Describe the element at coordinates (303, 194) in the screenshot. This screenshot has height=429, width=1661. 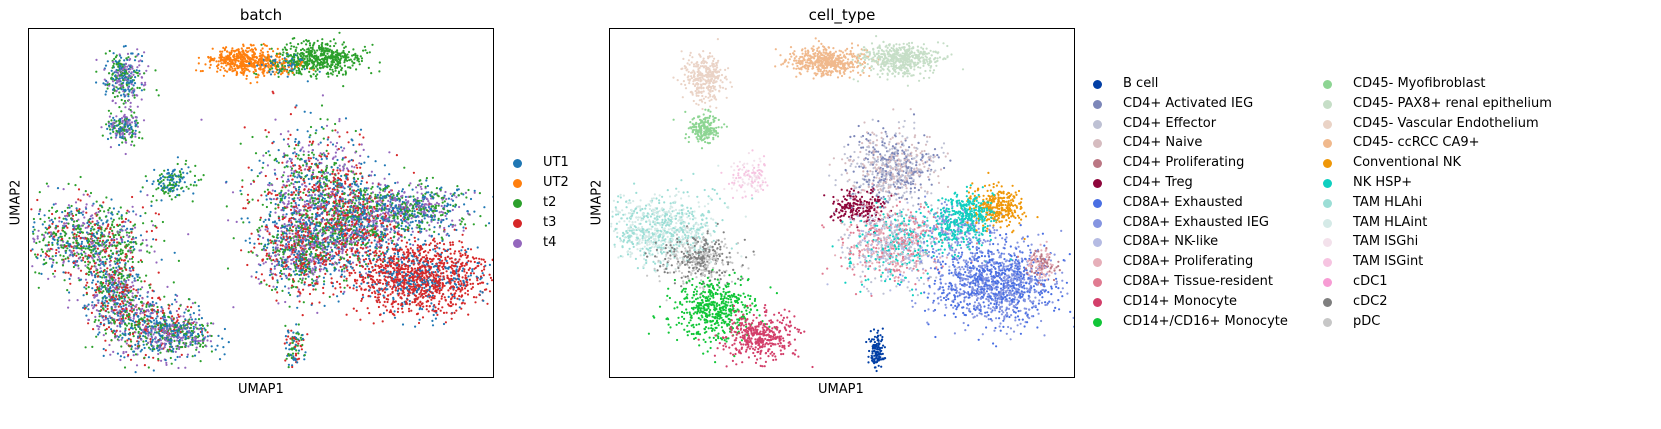
I see `scatter-cluster` at that location.